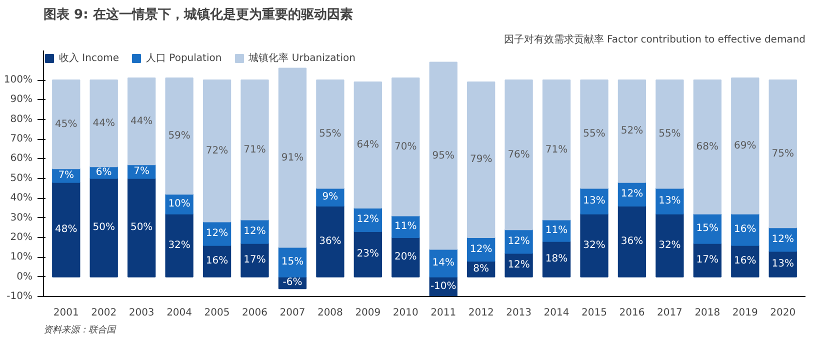  Describe the element at coordinates (368, 254) in the screenshot. I see `data-label: 23%` at that location.